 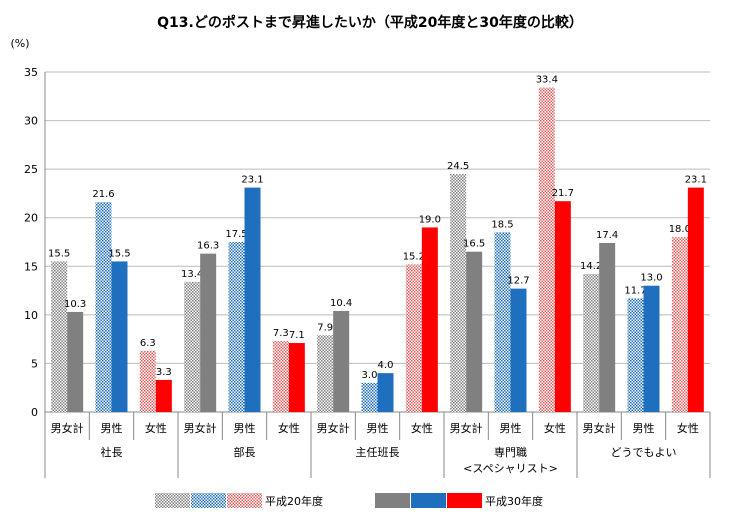 What do you see at coordinates (644, 452) in the screenshot?
I see `group-label: どうでもよい` at bounding box center [644, 452].